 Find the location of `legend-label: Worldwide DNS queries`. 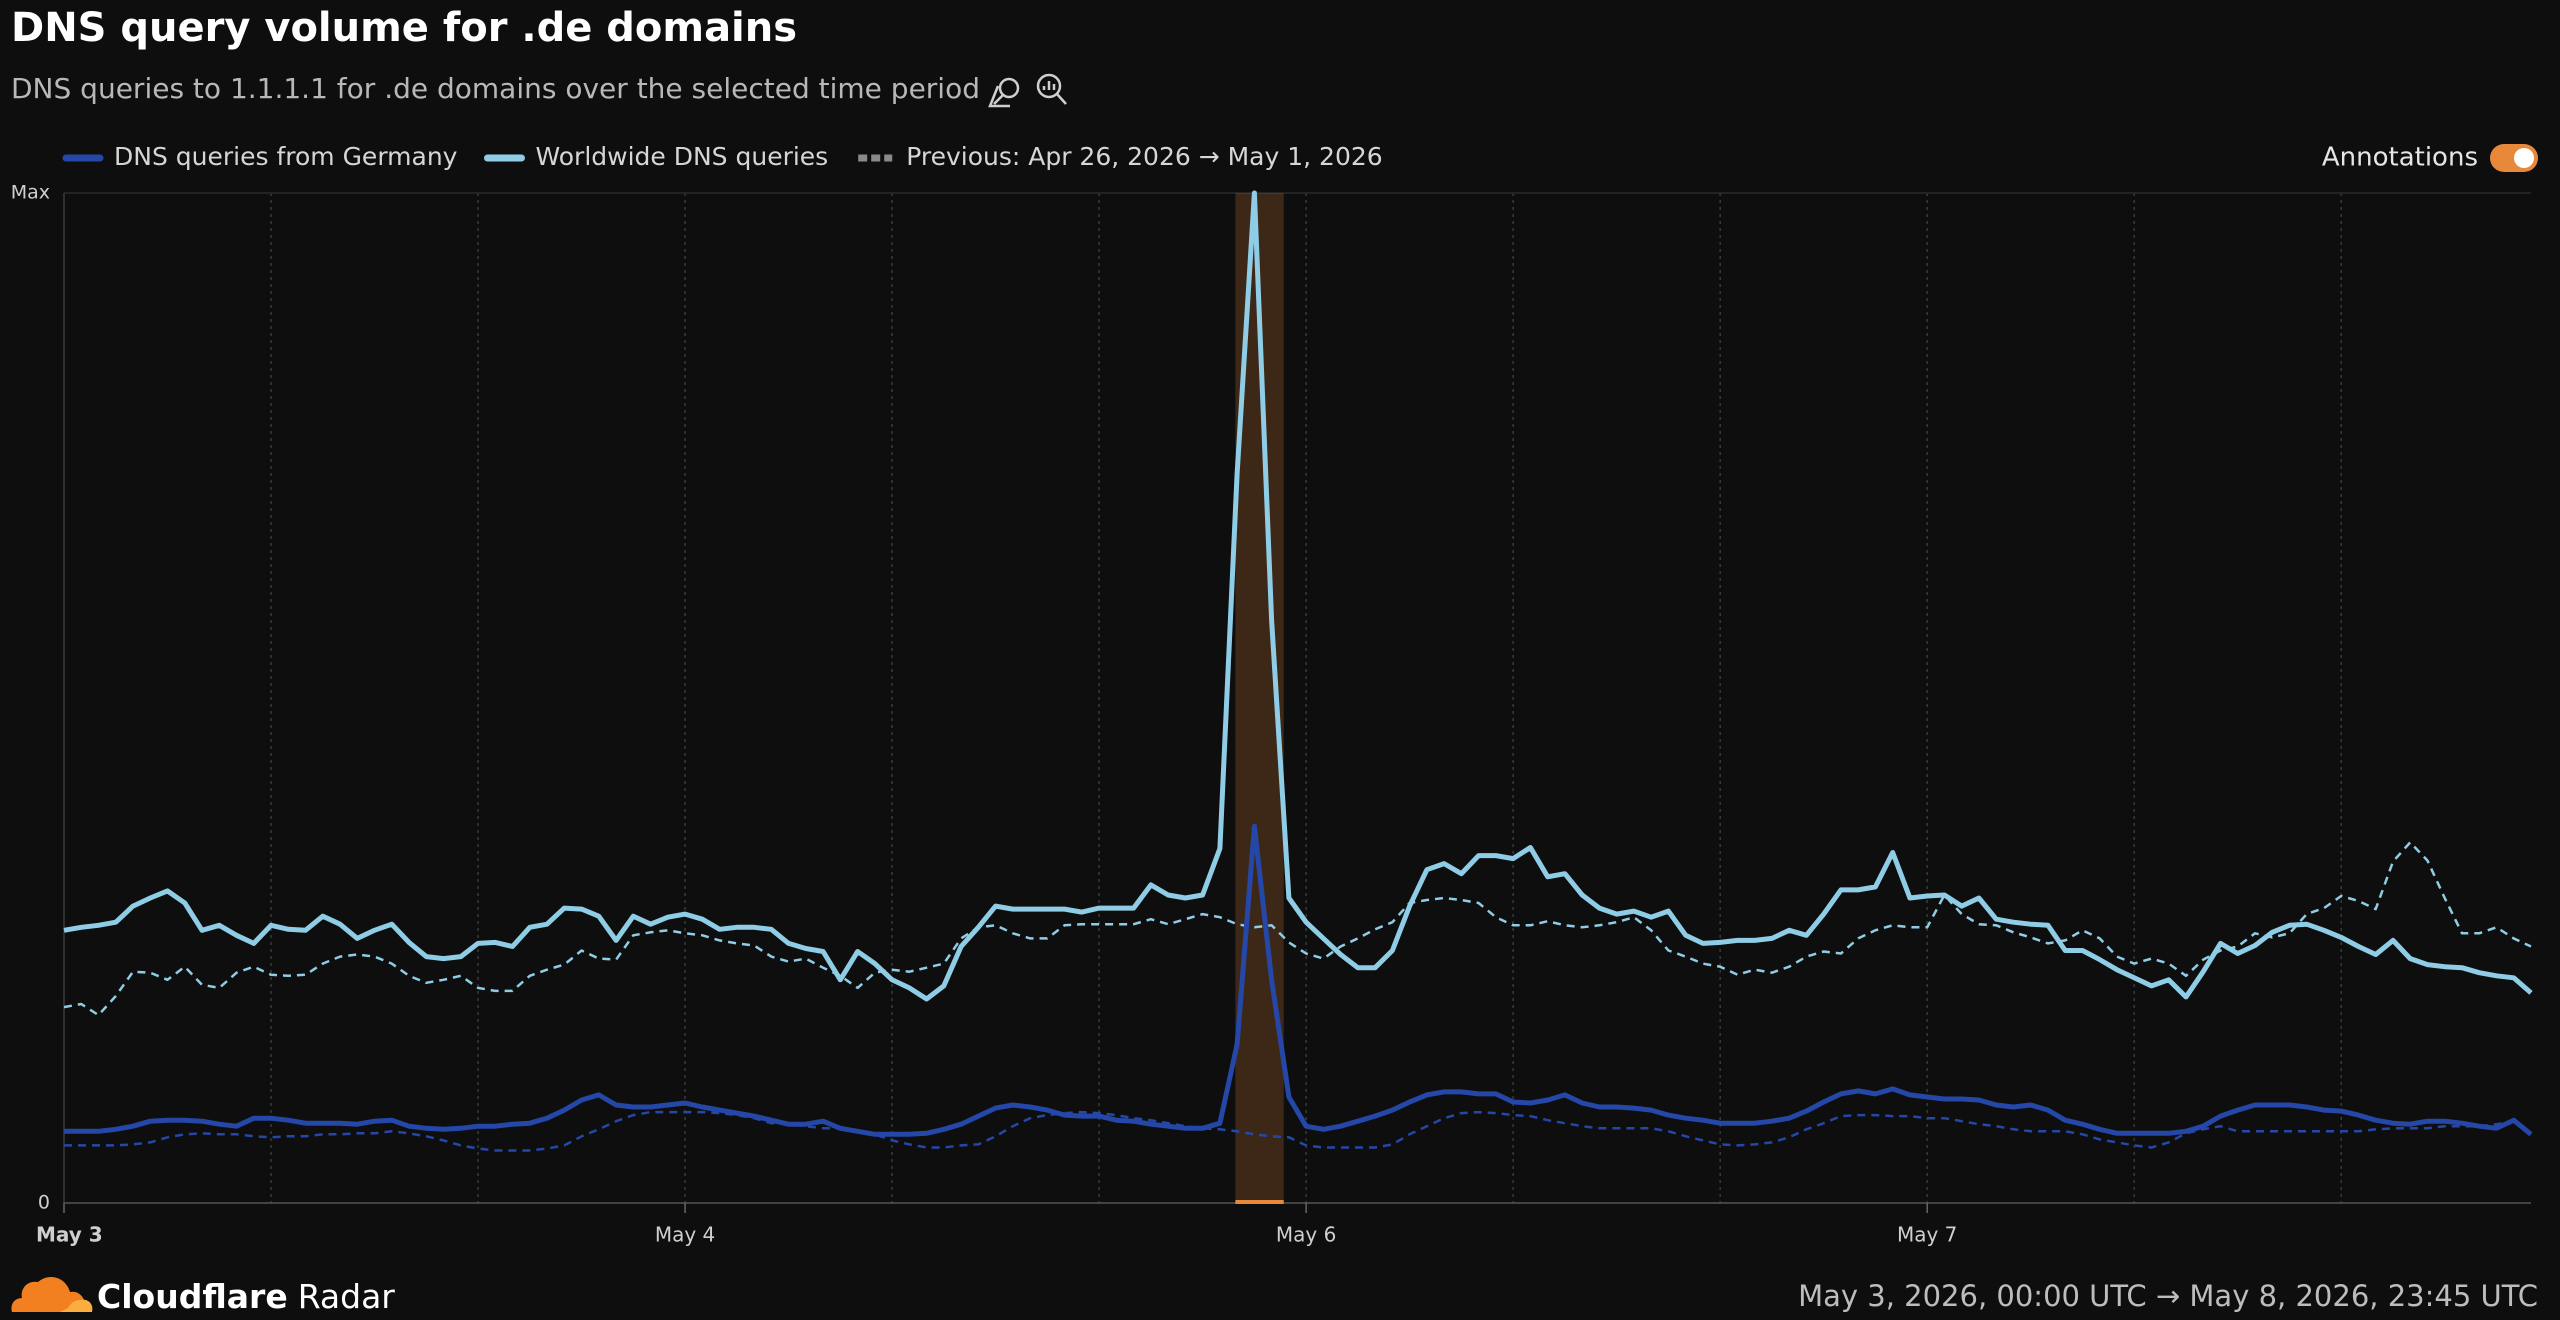

legend-label: Worldwide DNS queries is located at coordinates (681, 156).